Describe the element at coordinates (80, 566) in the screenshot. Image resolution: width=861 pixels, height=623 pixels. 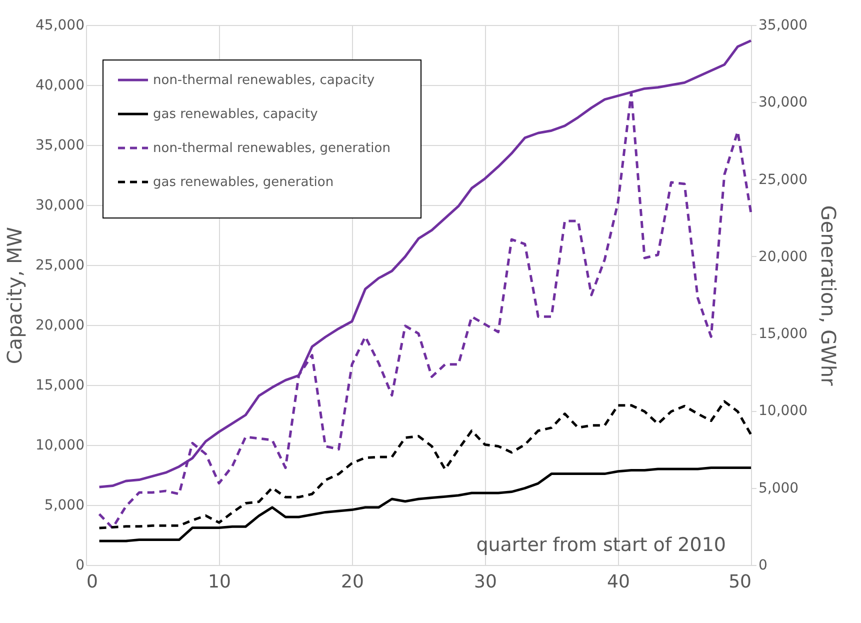
I see `y-tick-label: 0` at that location.